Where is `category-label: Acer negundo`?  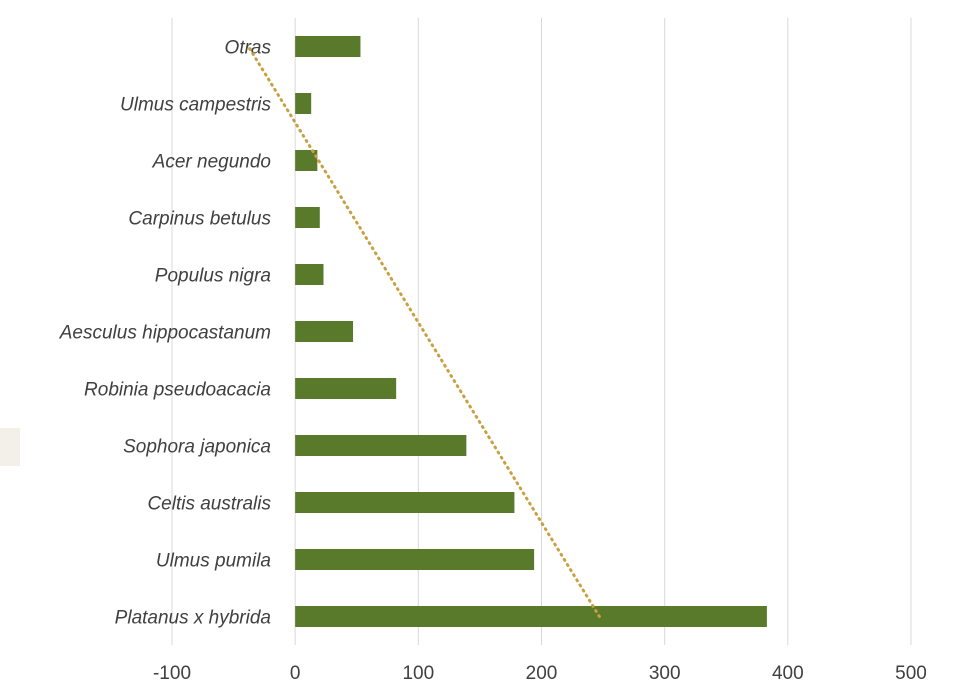 category-label: Acer negundo is located at coordinates (211, 162).